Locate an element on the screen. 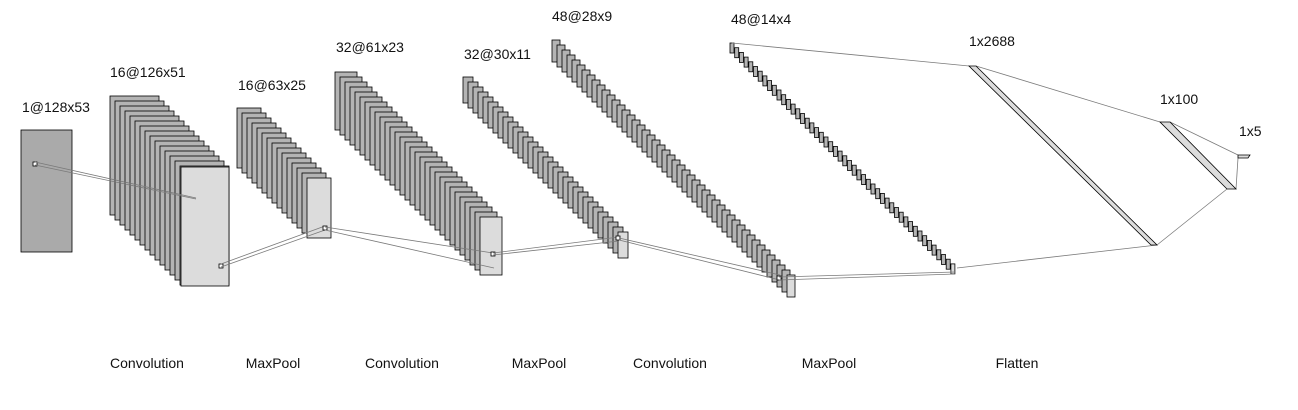  input-map is located at coordinates (46, 191).